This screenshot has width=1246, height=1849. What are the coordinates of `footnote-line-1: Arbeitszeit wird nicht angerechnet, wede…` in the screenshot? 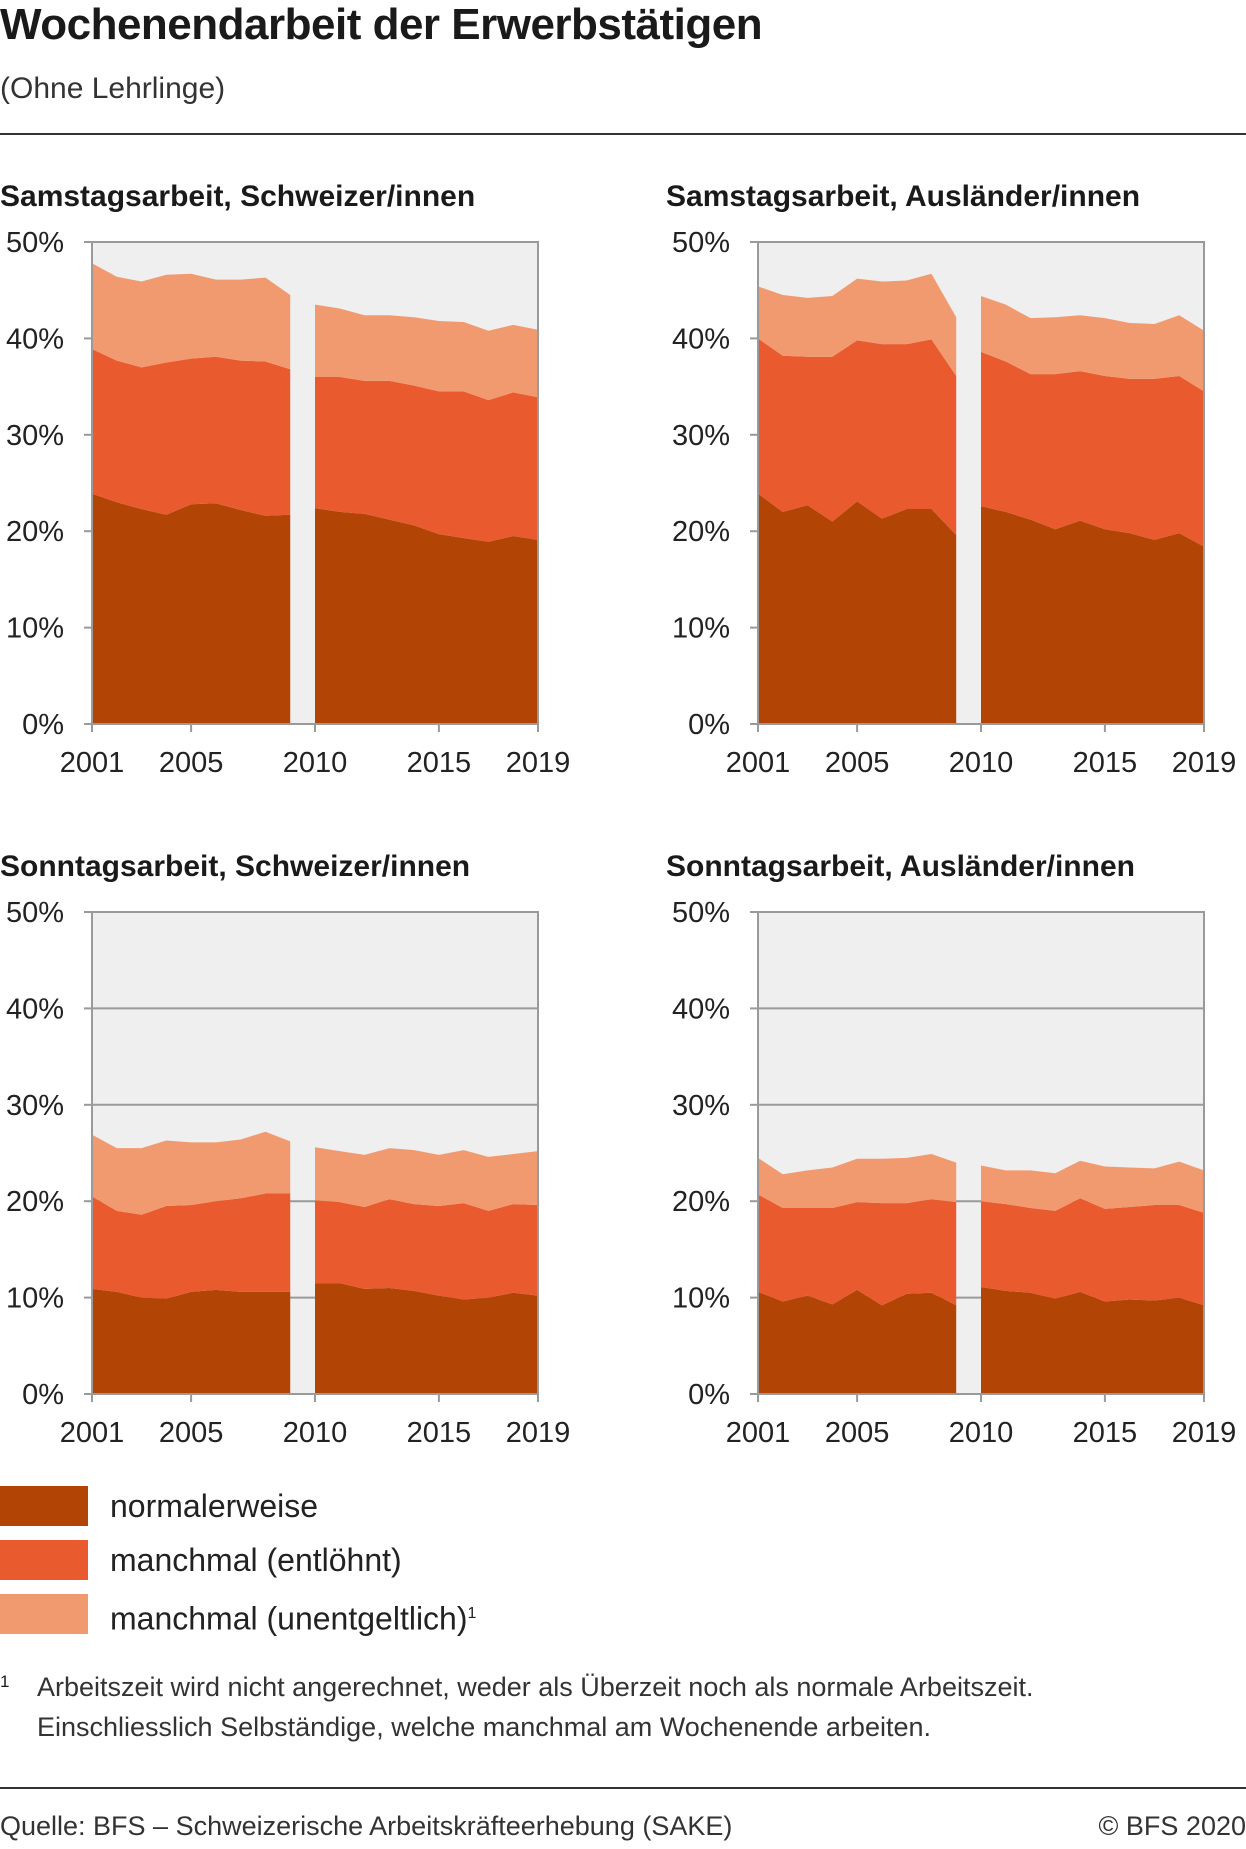 It's located at (535, 1687).